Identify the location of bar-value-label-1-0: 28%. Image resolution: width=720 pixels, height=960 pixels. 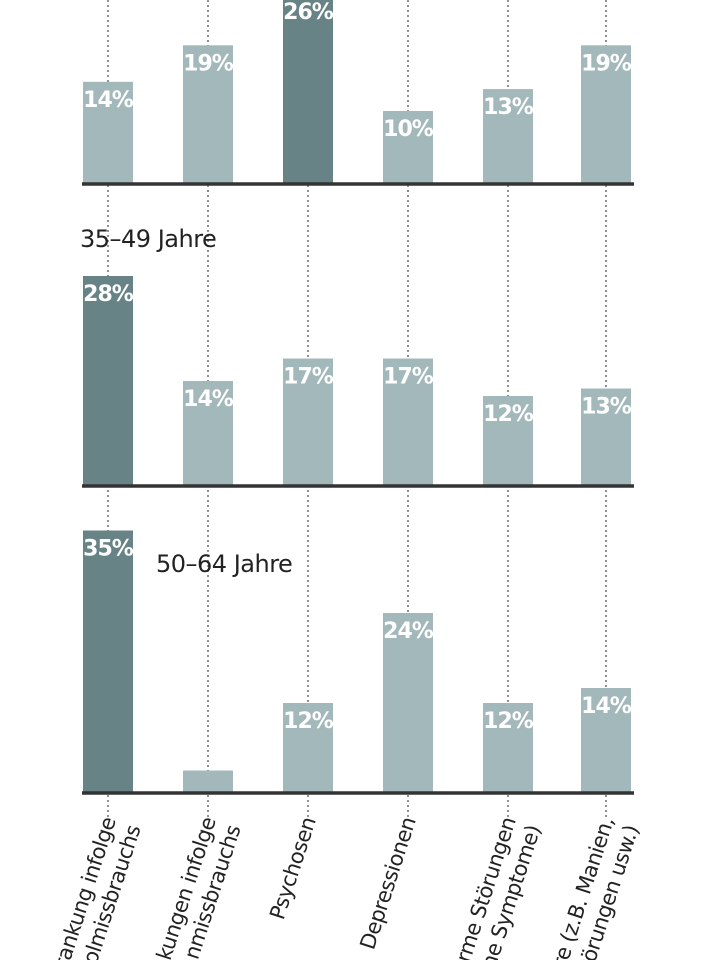
(108, 294).